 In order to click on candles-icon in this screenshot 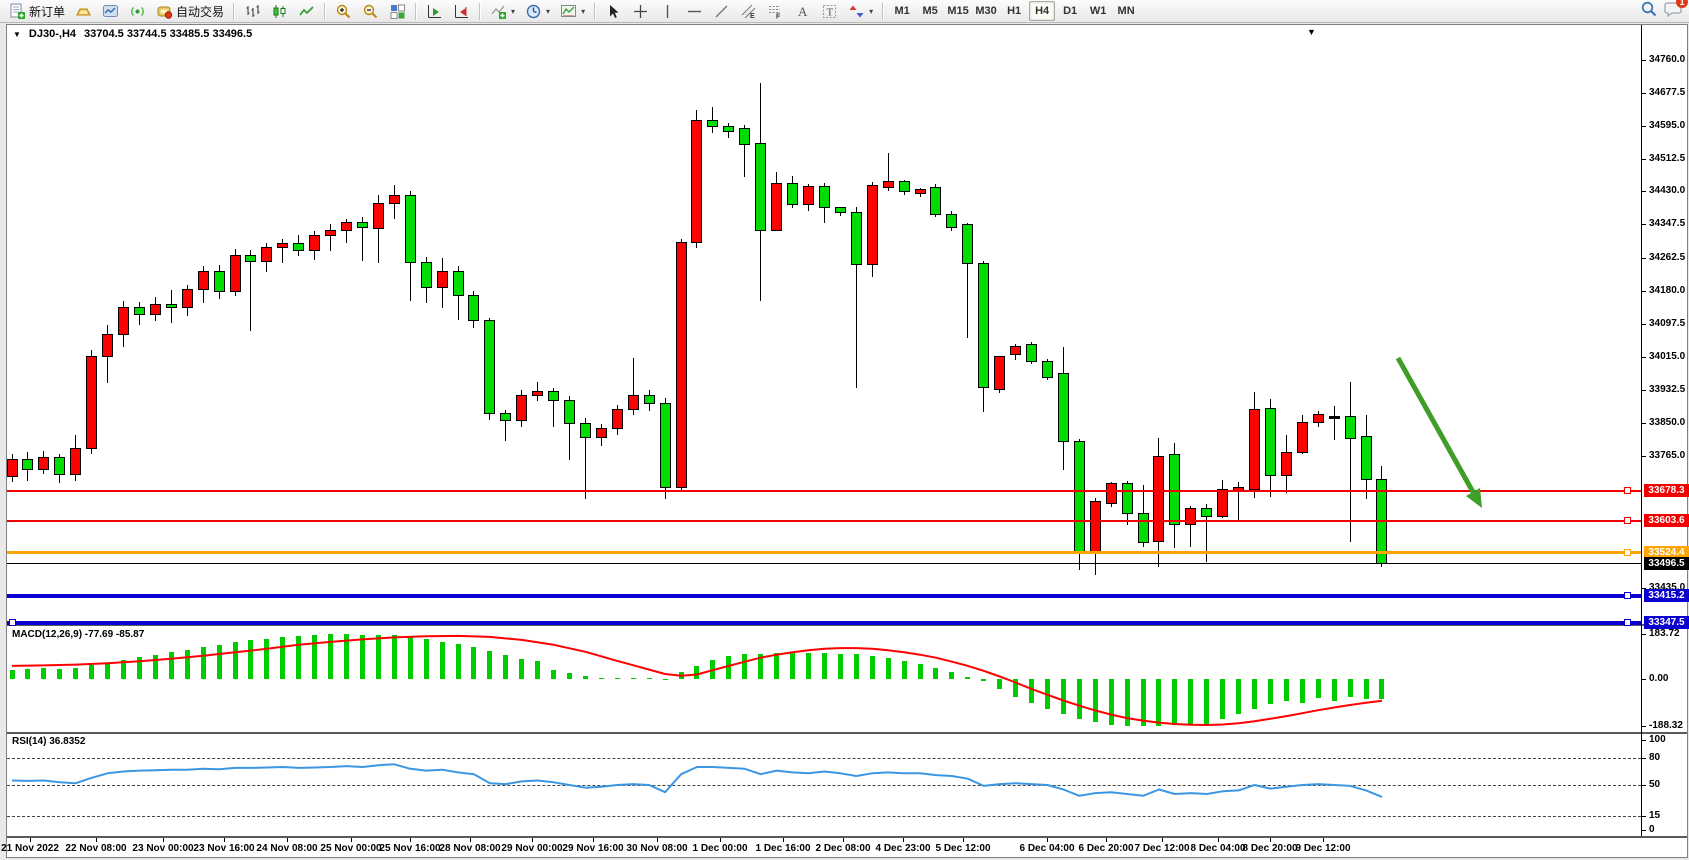, I will do `click(279, 11)`.